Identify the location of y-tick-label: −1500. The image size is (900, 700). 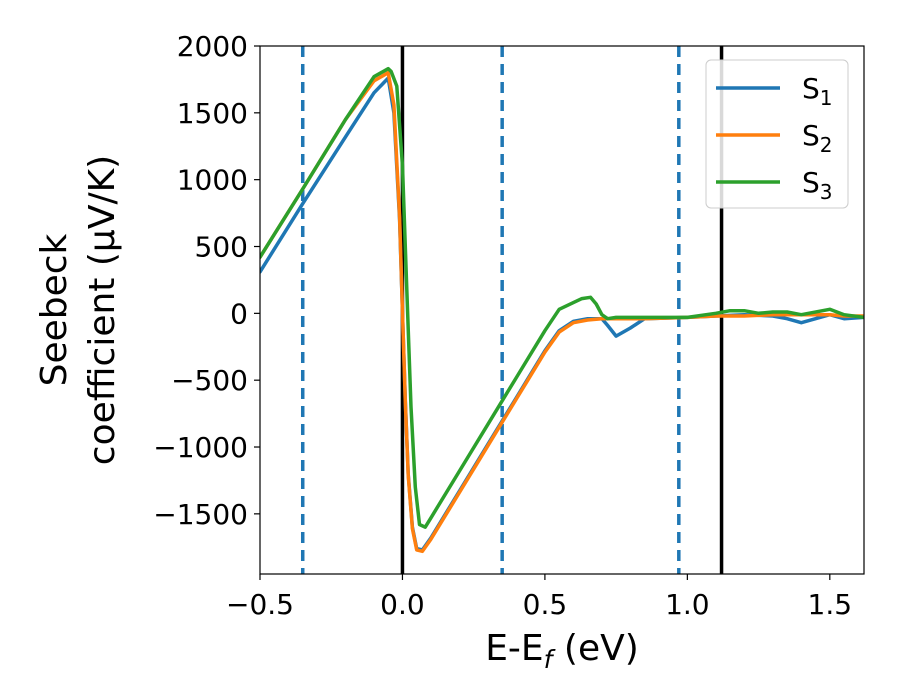
(200, 514).